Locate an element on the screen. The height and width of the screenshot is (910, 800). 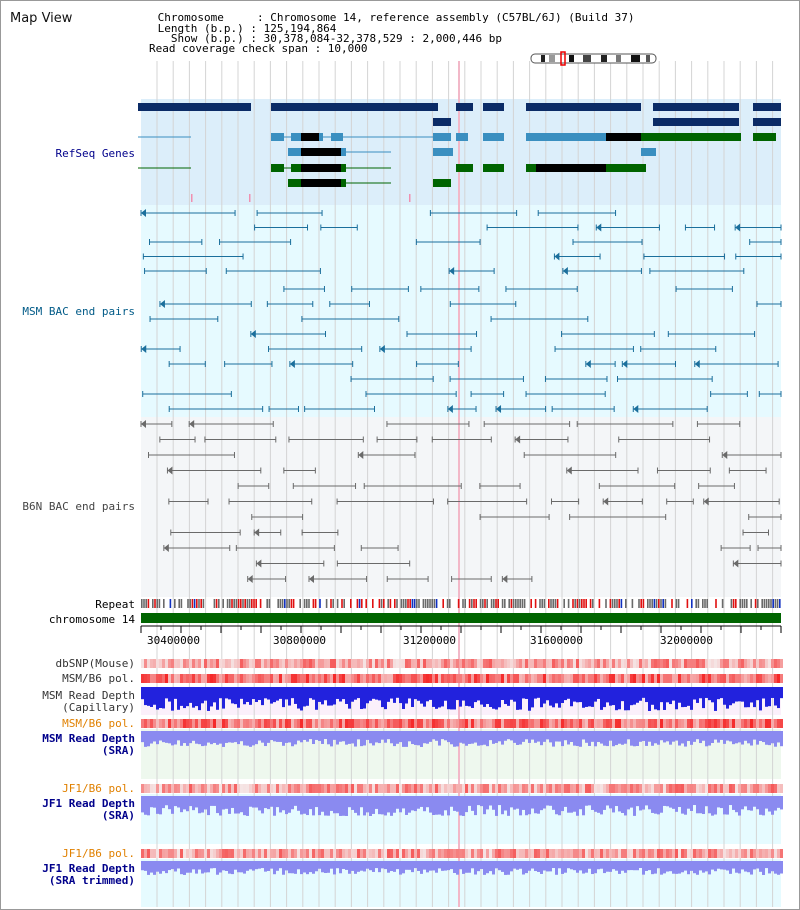
msm-bac-label: MSM BAC end pairs is located at coordinates (78, 311).